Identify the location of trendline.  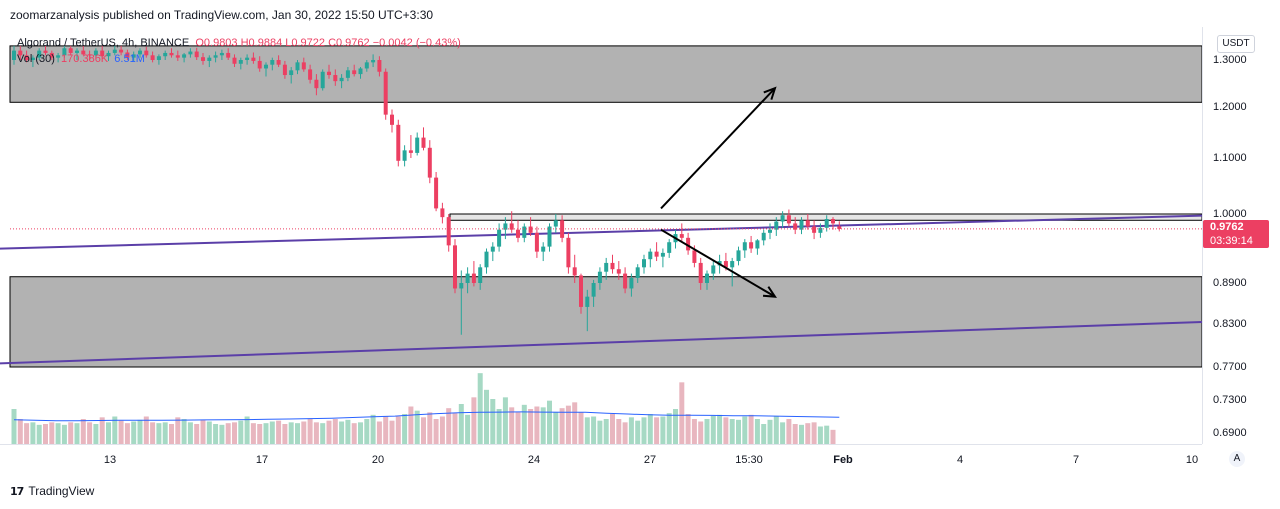
(601, 343).